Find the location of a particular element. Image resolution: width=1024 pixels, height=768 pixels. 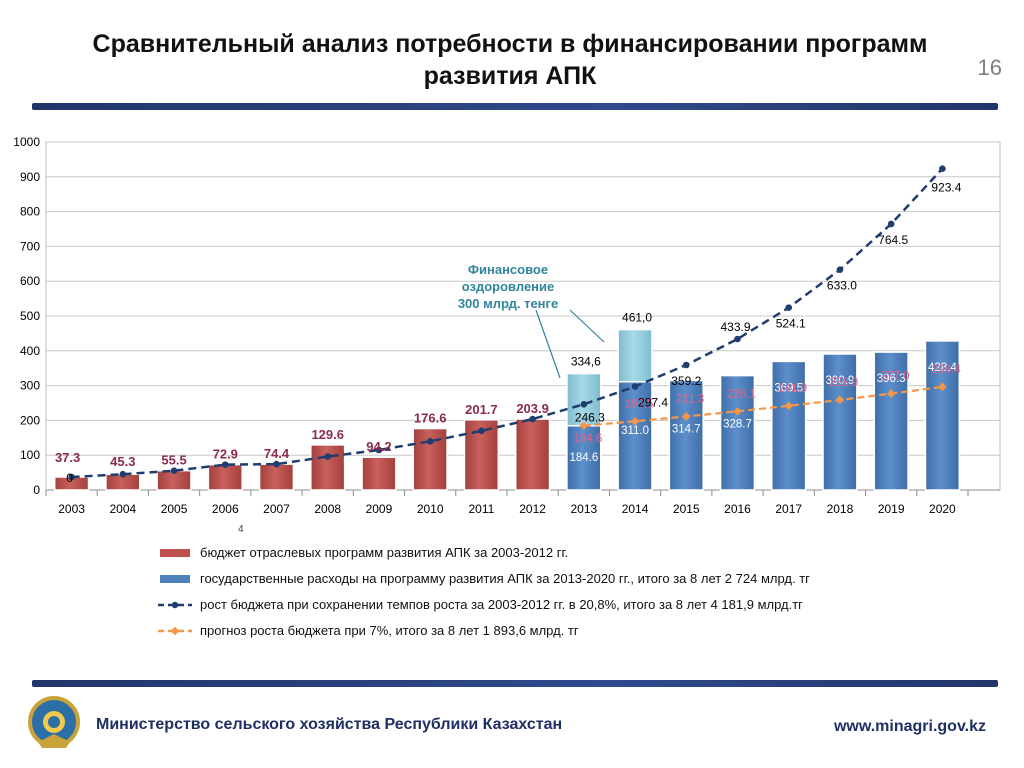

x-tick-label: 2007 is located at coordinates (276, 509).